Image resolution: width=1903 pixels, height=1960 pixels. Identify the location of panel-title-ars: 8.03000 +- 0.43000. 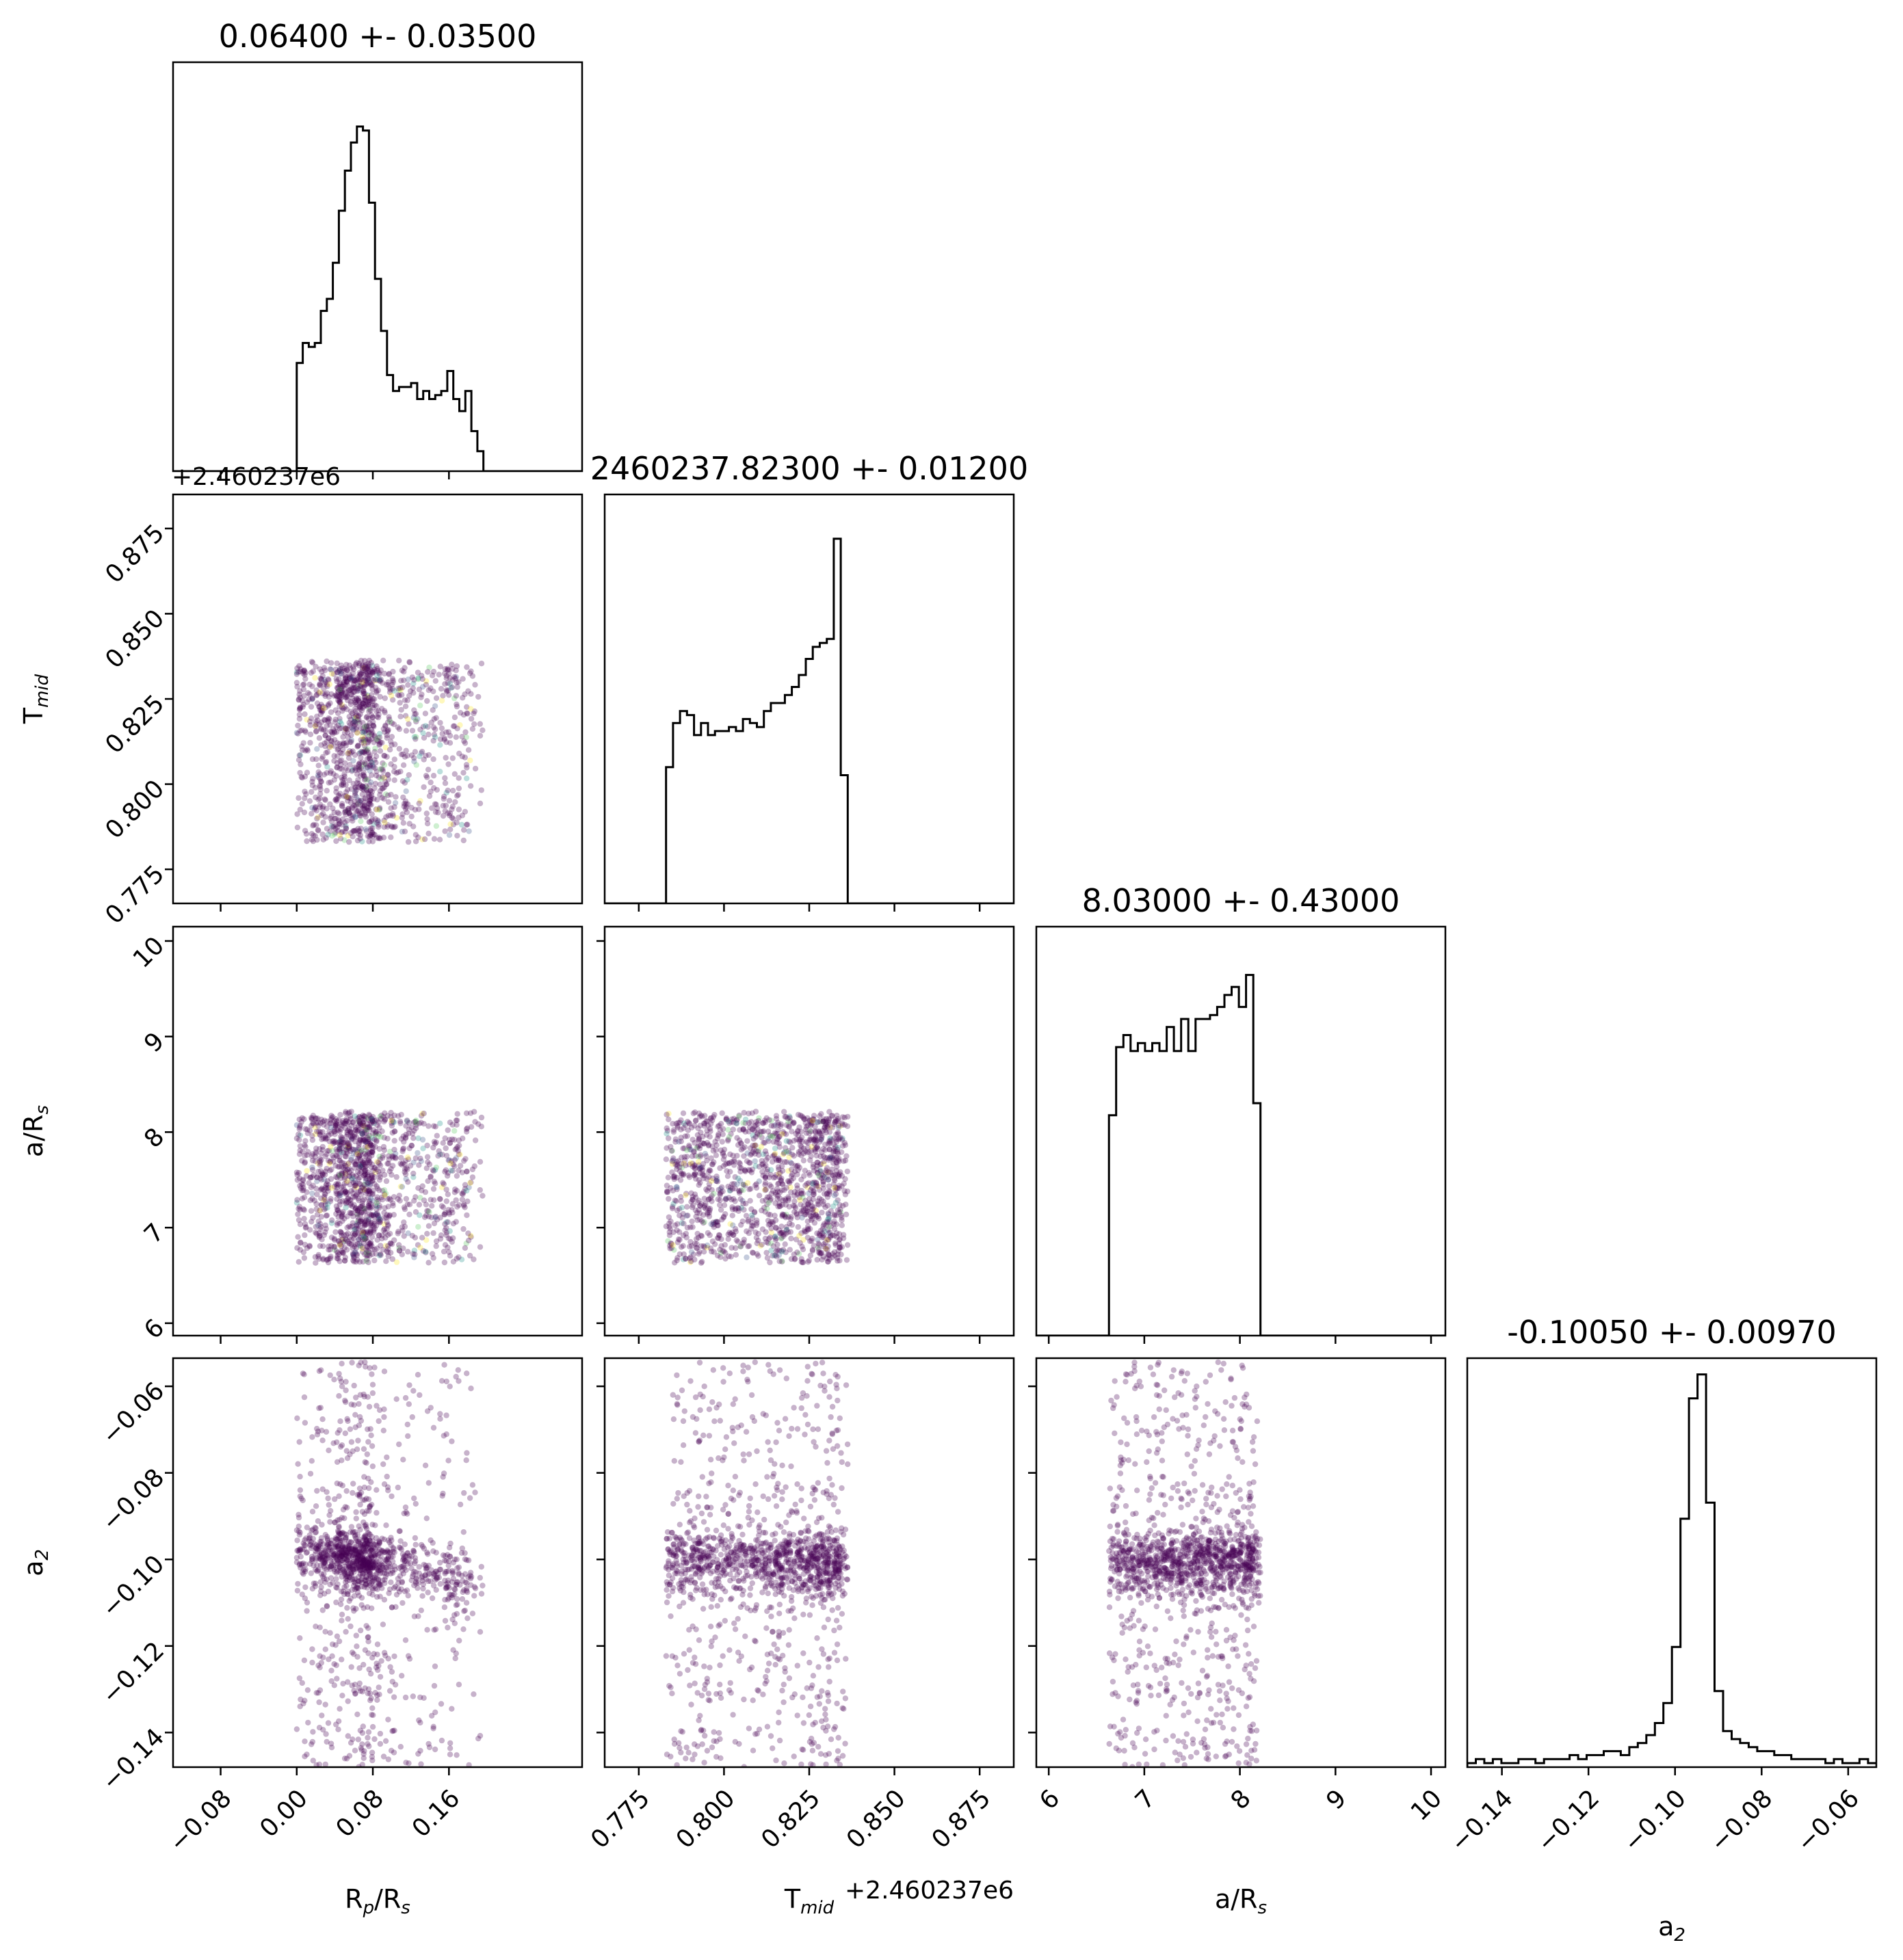
(1241, 900).